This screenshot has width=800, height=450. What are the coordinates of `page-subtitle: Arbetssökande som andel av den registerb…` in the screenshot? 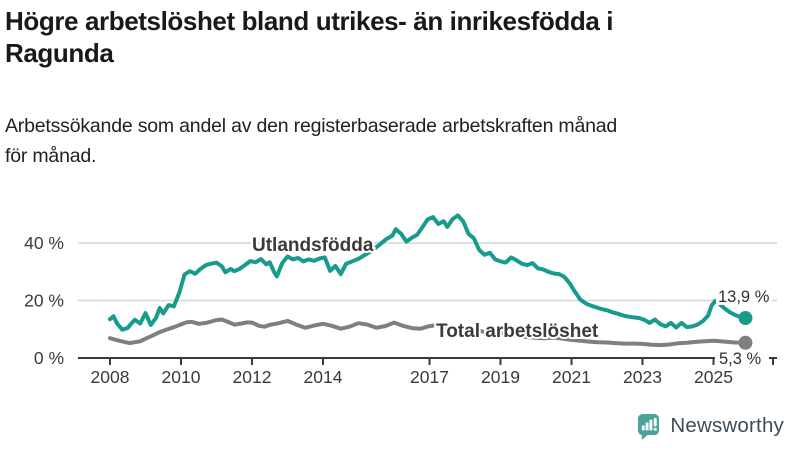 It's located at (311, 141).